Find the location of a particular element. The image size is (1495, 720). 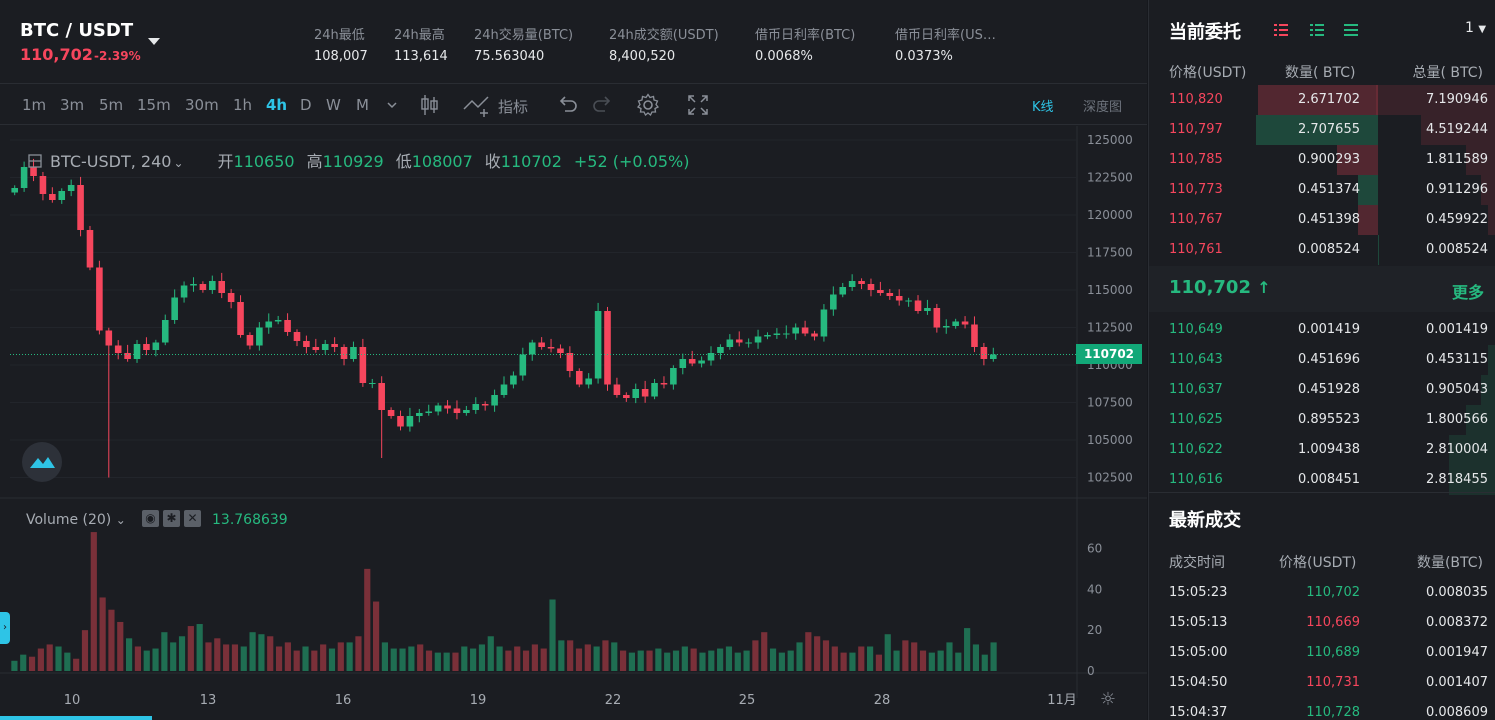

timeframe-5m: 5m is located at coordinates (111, 105).